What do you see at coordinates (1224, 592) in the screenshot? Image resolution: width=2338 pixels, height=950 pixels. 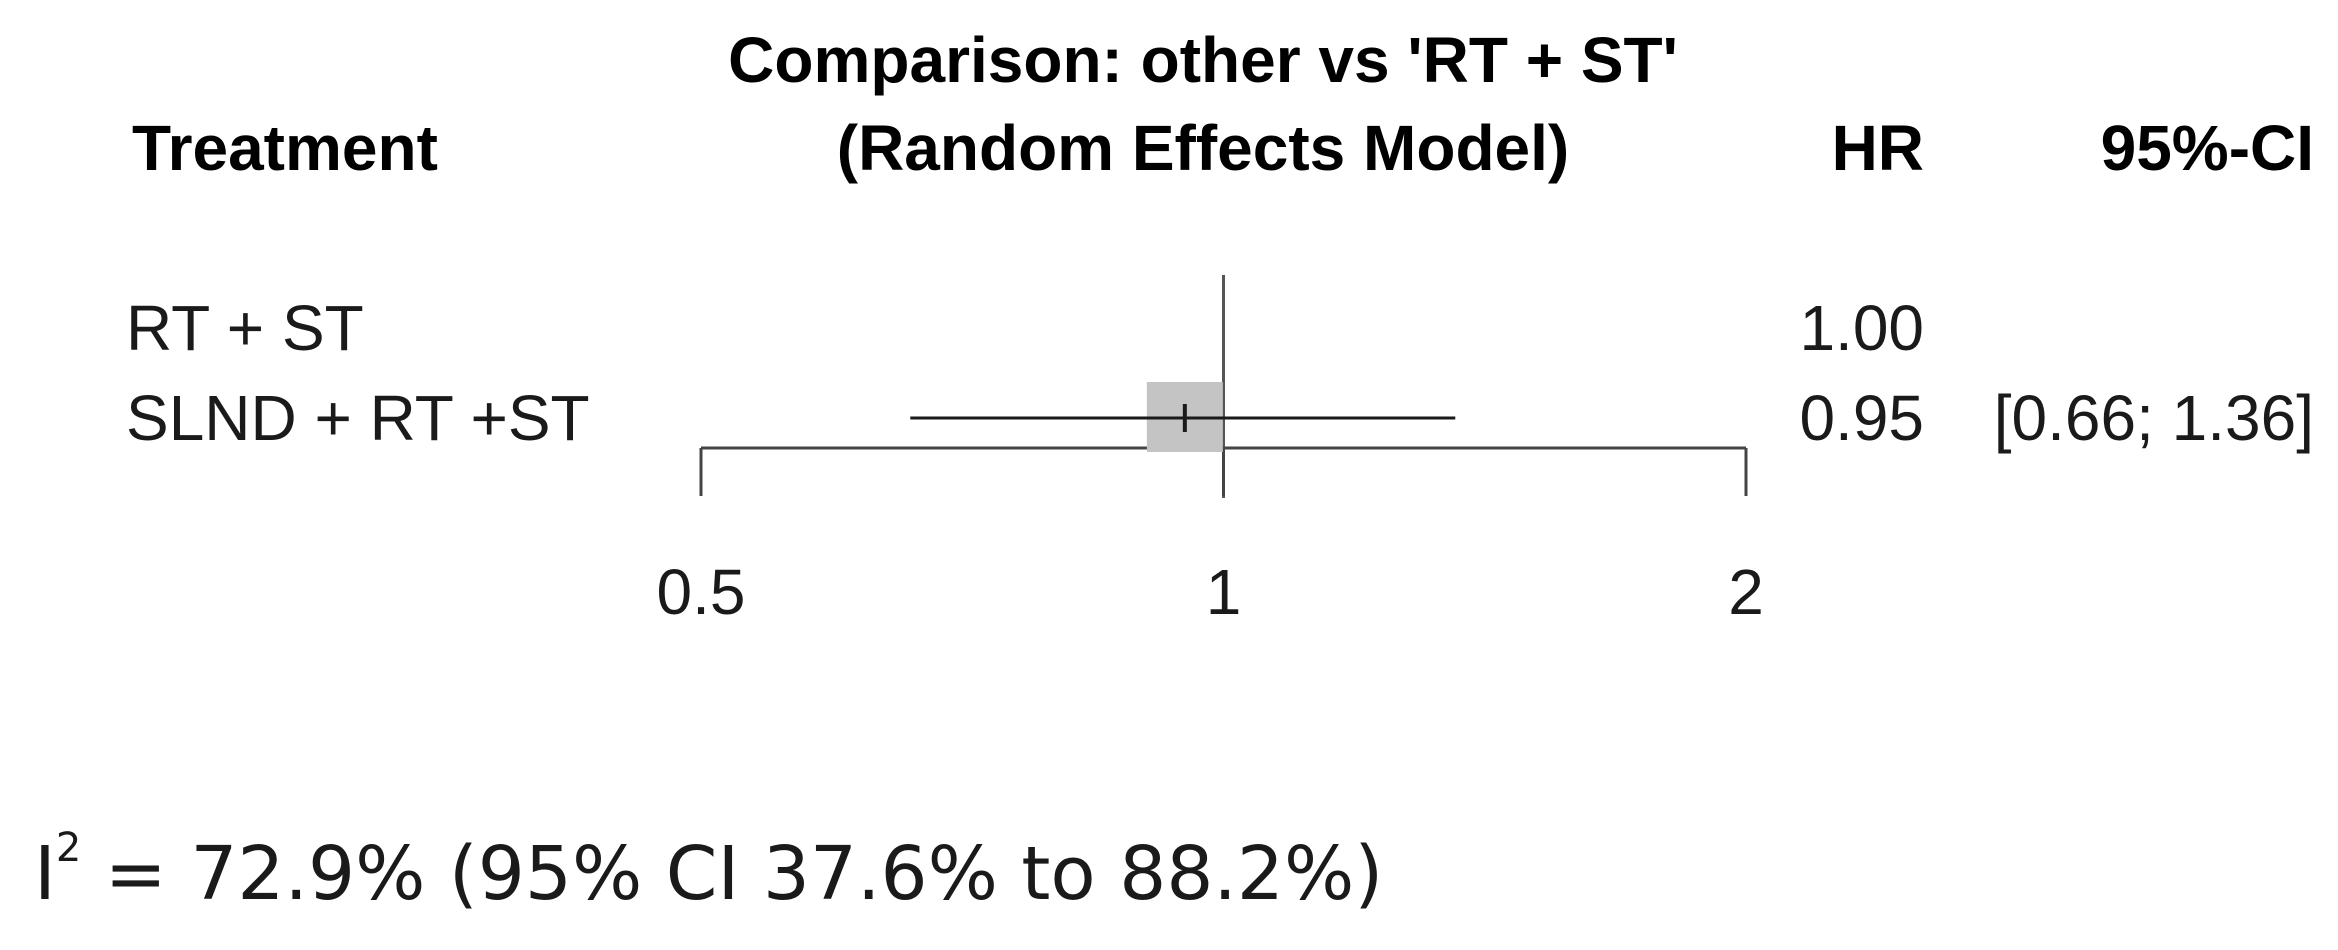 I see `x-tick-label: 1` at bounding box center [1224, 592].